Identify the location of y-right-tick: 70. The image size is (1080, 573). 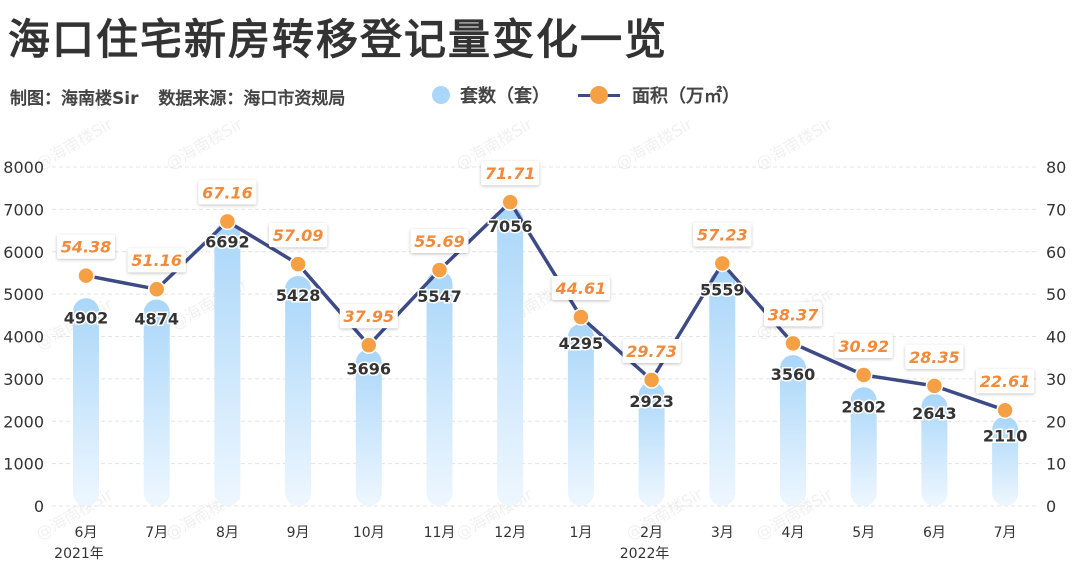
(1056, 209).